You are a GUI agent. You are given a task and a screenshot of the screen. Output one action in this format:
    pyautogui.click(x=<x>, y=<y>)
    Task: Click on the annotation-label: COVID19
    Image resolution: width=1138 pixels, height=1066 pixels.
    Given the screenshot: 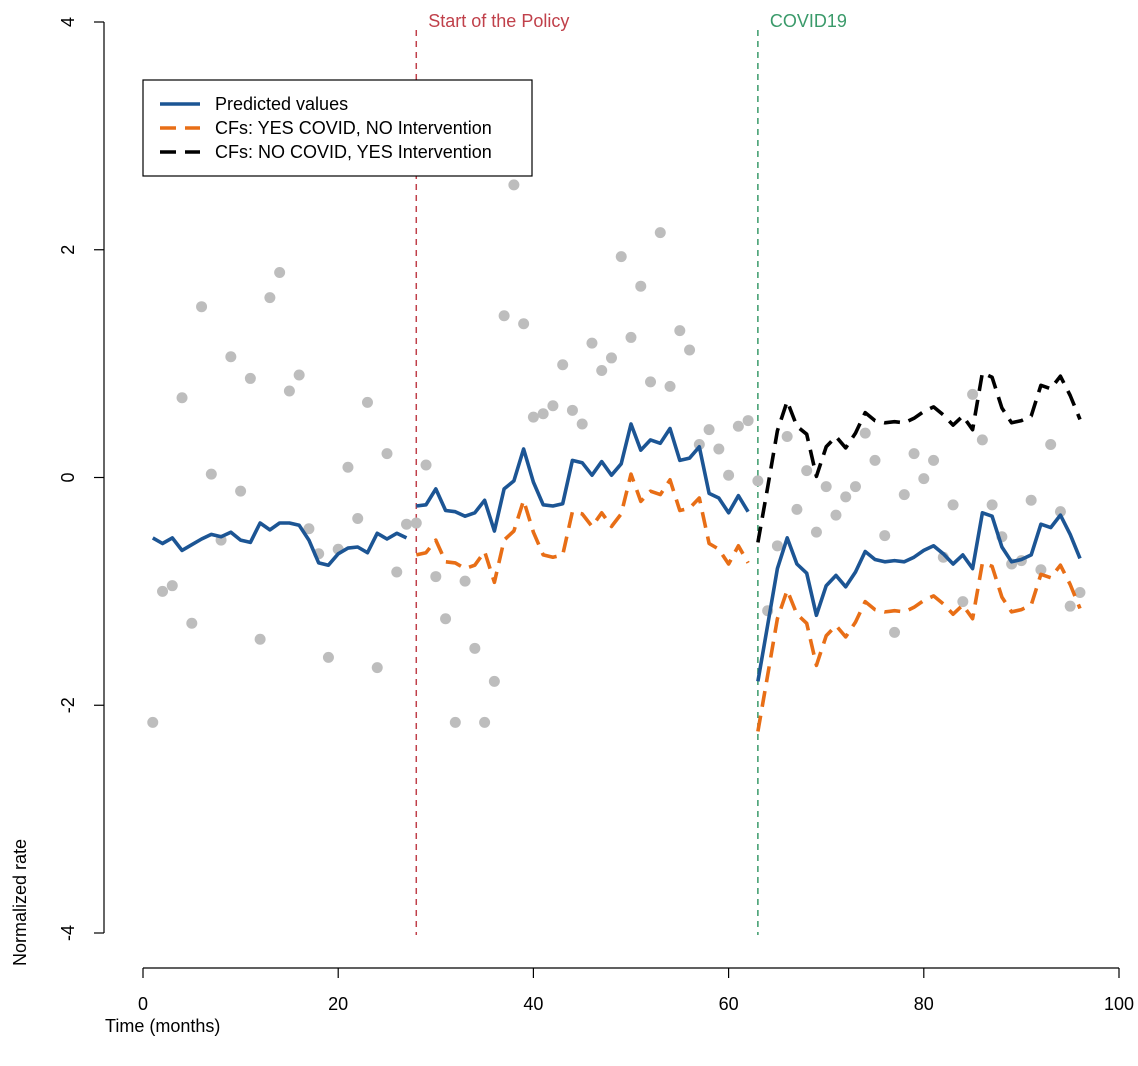 What is the action you would take?
    pyautogui.click(x=808, y=21)
    